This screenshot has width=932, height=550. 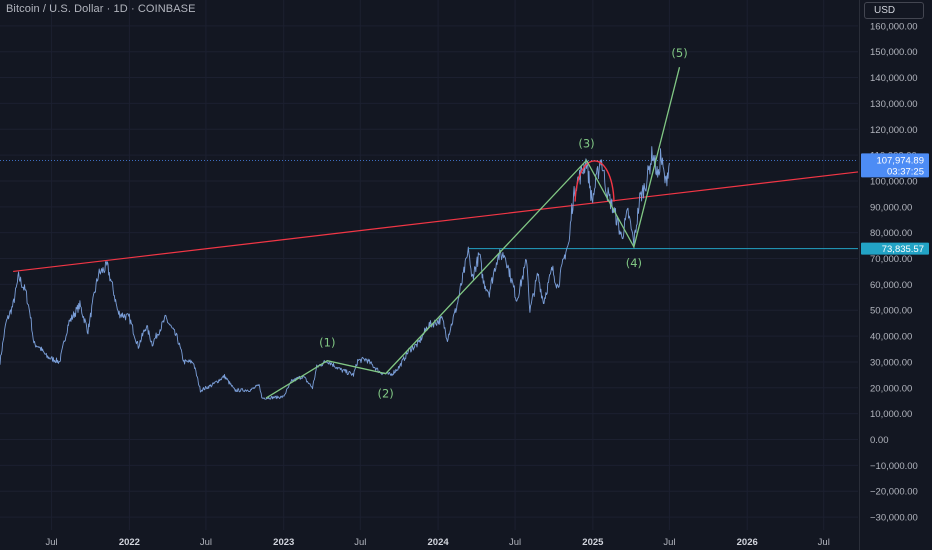 I want to click on currency-selector: USD, so click(x=894, y=10).